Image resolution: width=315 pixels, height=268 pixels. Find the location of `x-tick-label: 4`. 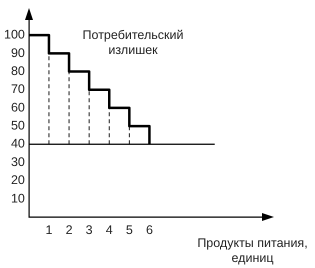

x-tick-label: 4 is located at coordinates (109, 229).